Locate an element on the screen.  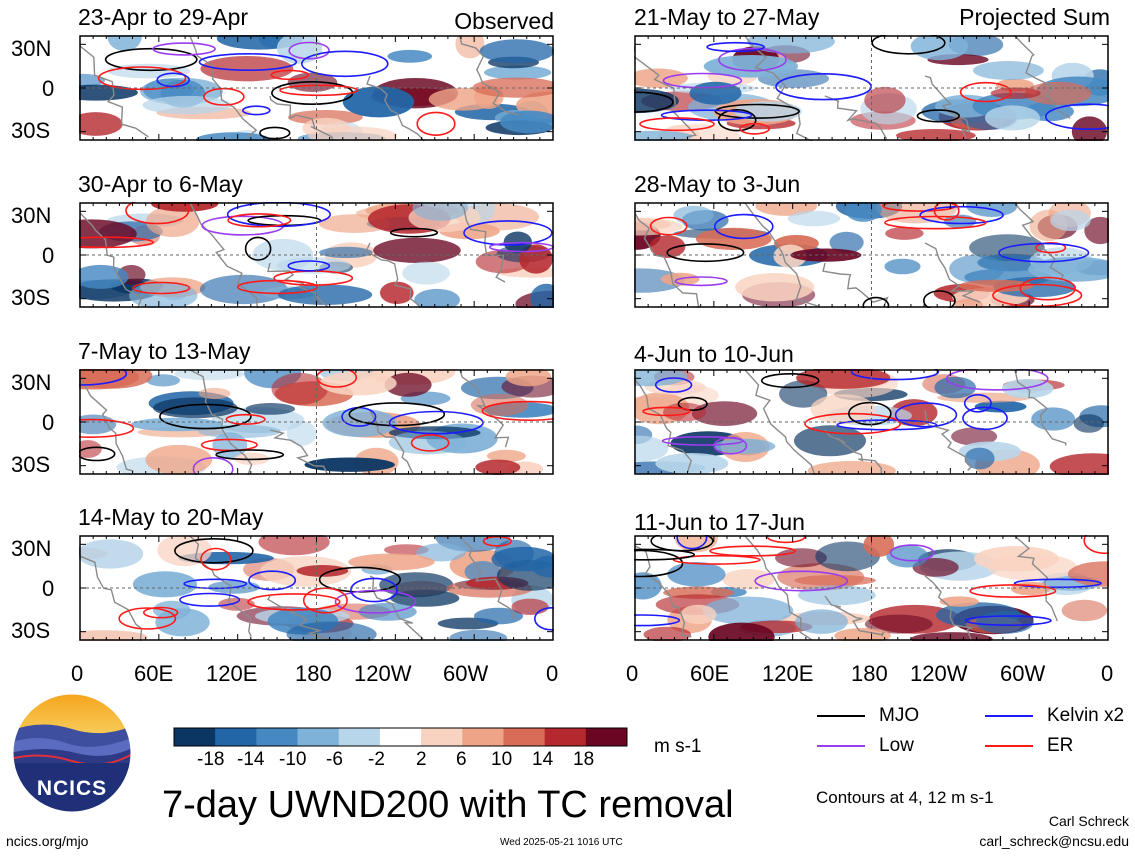
panel-title-7: 4-Jun to 10-Jun is located at coordinates (714, 354).